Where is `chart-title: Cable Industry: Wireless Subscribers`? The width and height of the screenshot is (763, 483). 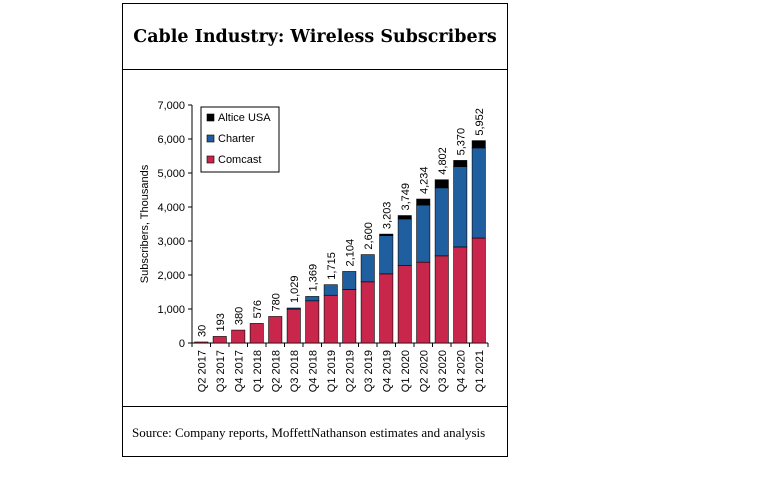
chart-title: Cable Industry: Wireless Subscribers is located at coordinates (315, 36).